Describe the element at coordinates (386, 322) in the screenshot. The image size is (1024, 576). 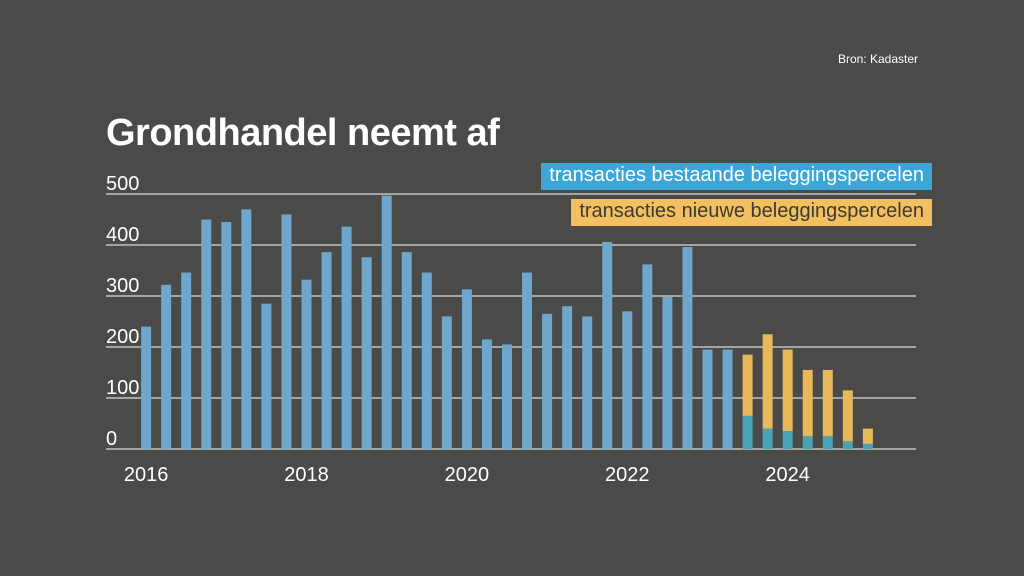
I see `bar-existing-2019` at that location.